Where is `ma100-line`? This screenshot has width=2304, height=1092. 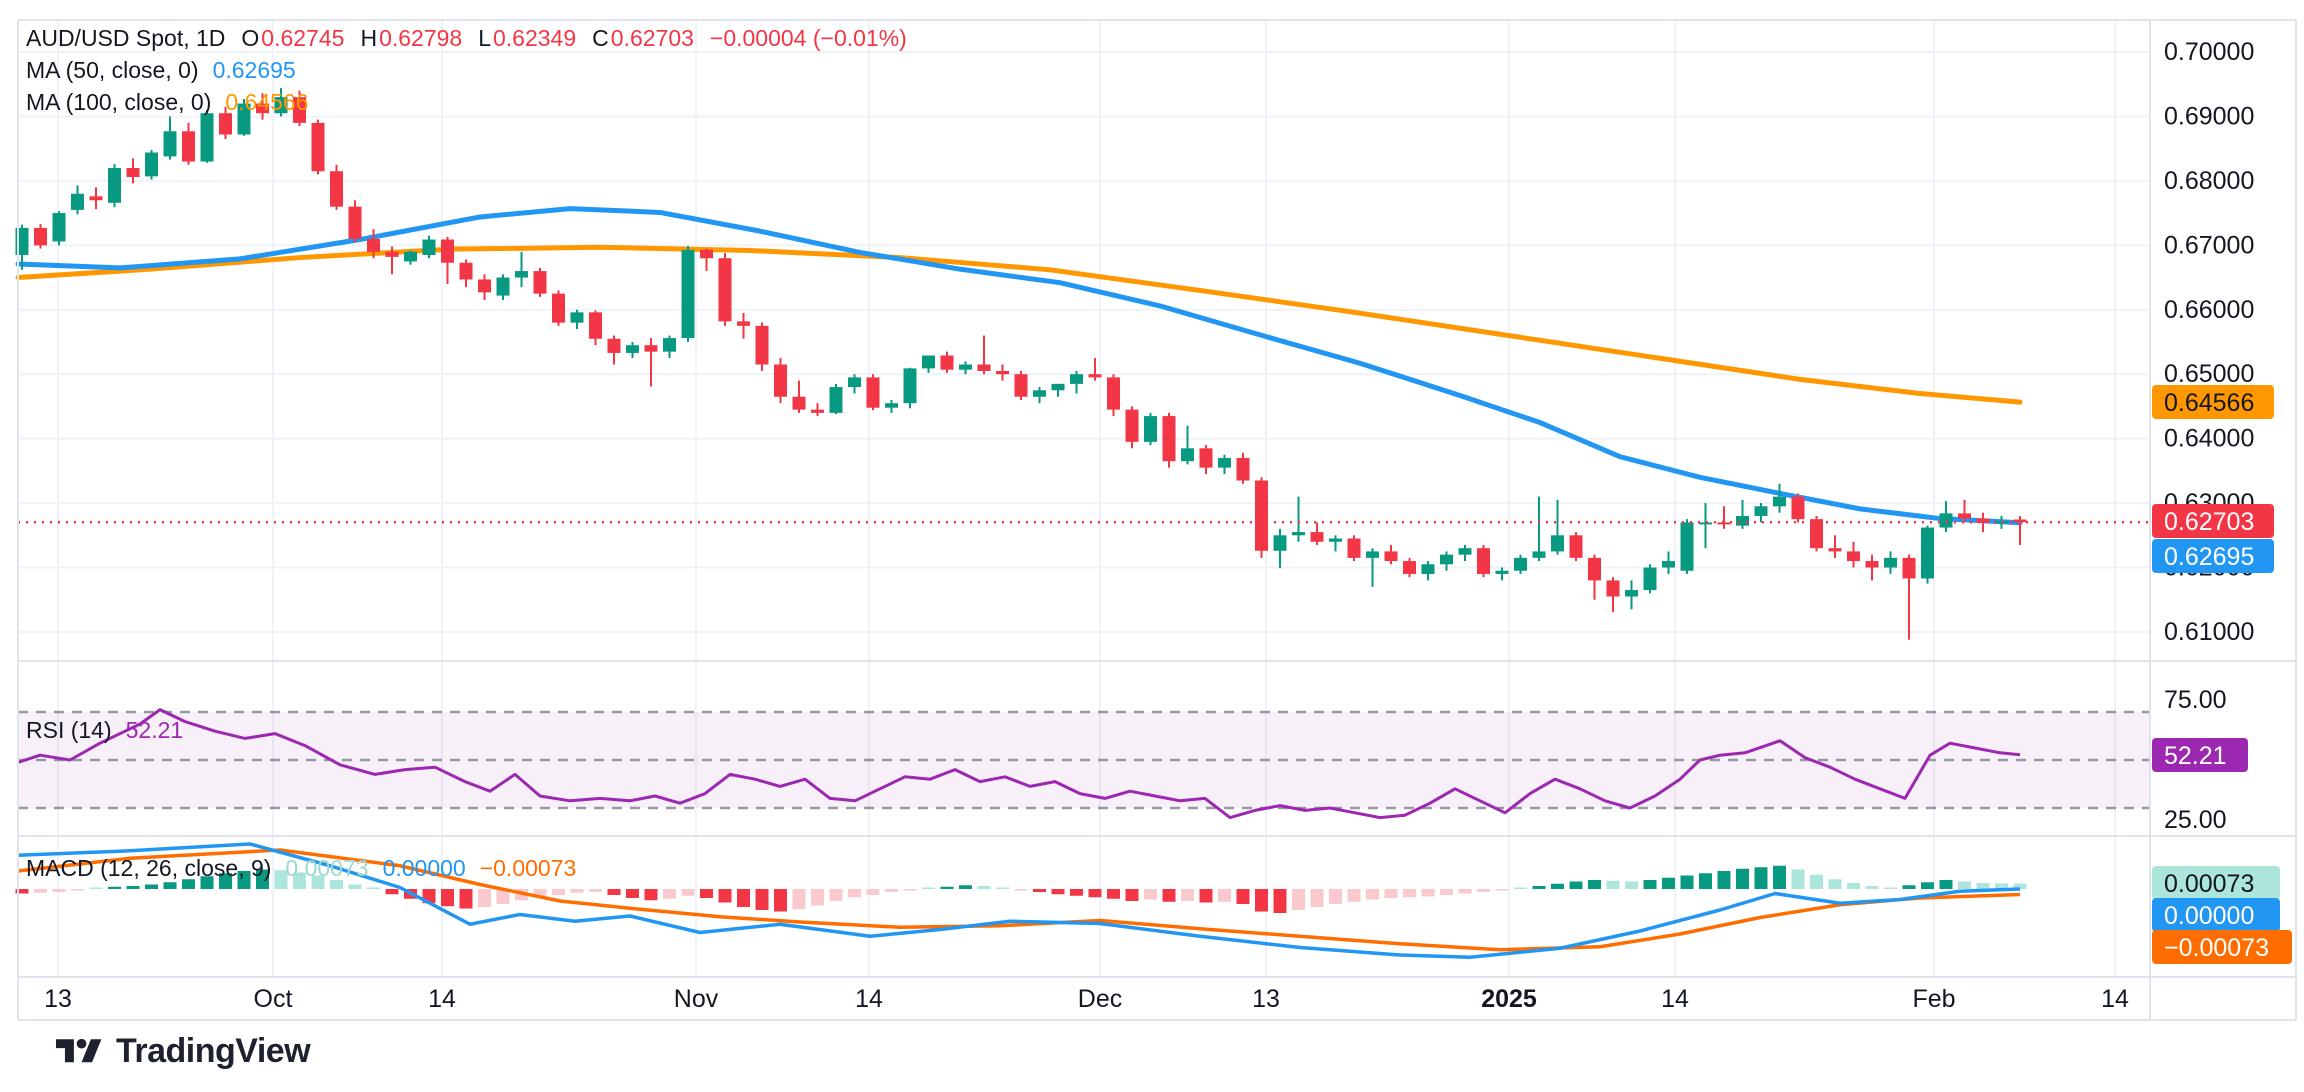 ma100-line is located at coordinates (1019, 324).